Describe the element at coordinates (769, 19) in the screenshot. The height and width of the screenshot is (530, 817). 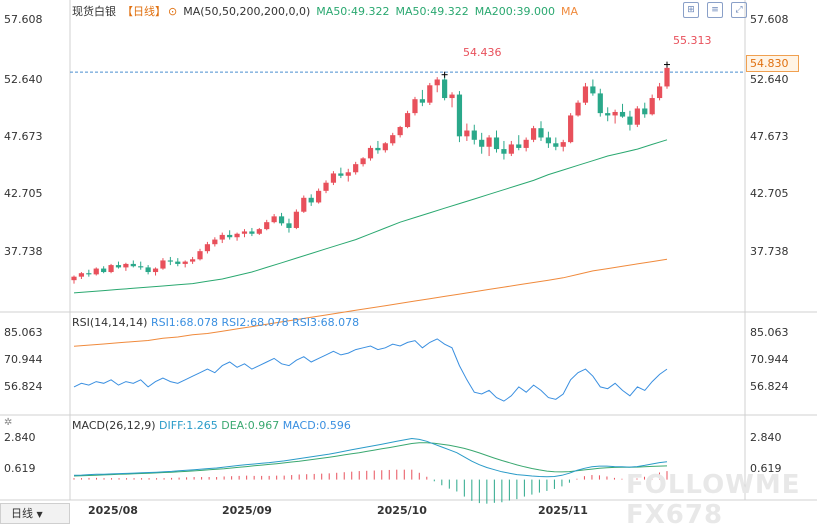
I see `price-axis-label: 57.608` at that location.